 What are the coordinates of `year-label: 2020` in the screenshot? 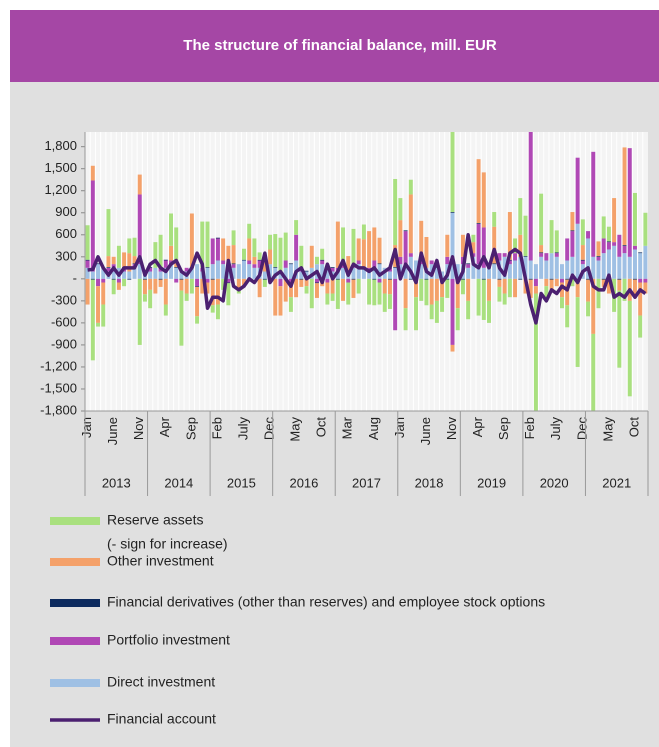 It's located at (554, 482).